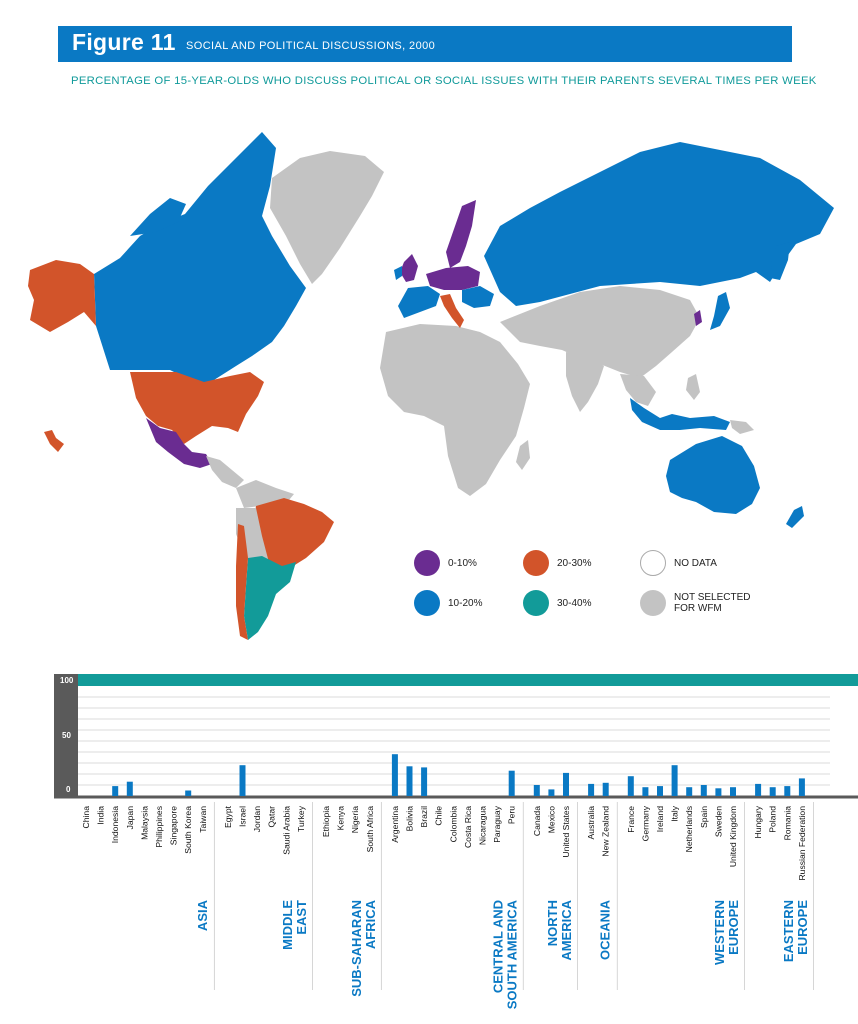  I want to click on region-label: SUB-SAHARANAFRICA, so click(363, 947).